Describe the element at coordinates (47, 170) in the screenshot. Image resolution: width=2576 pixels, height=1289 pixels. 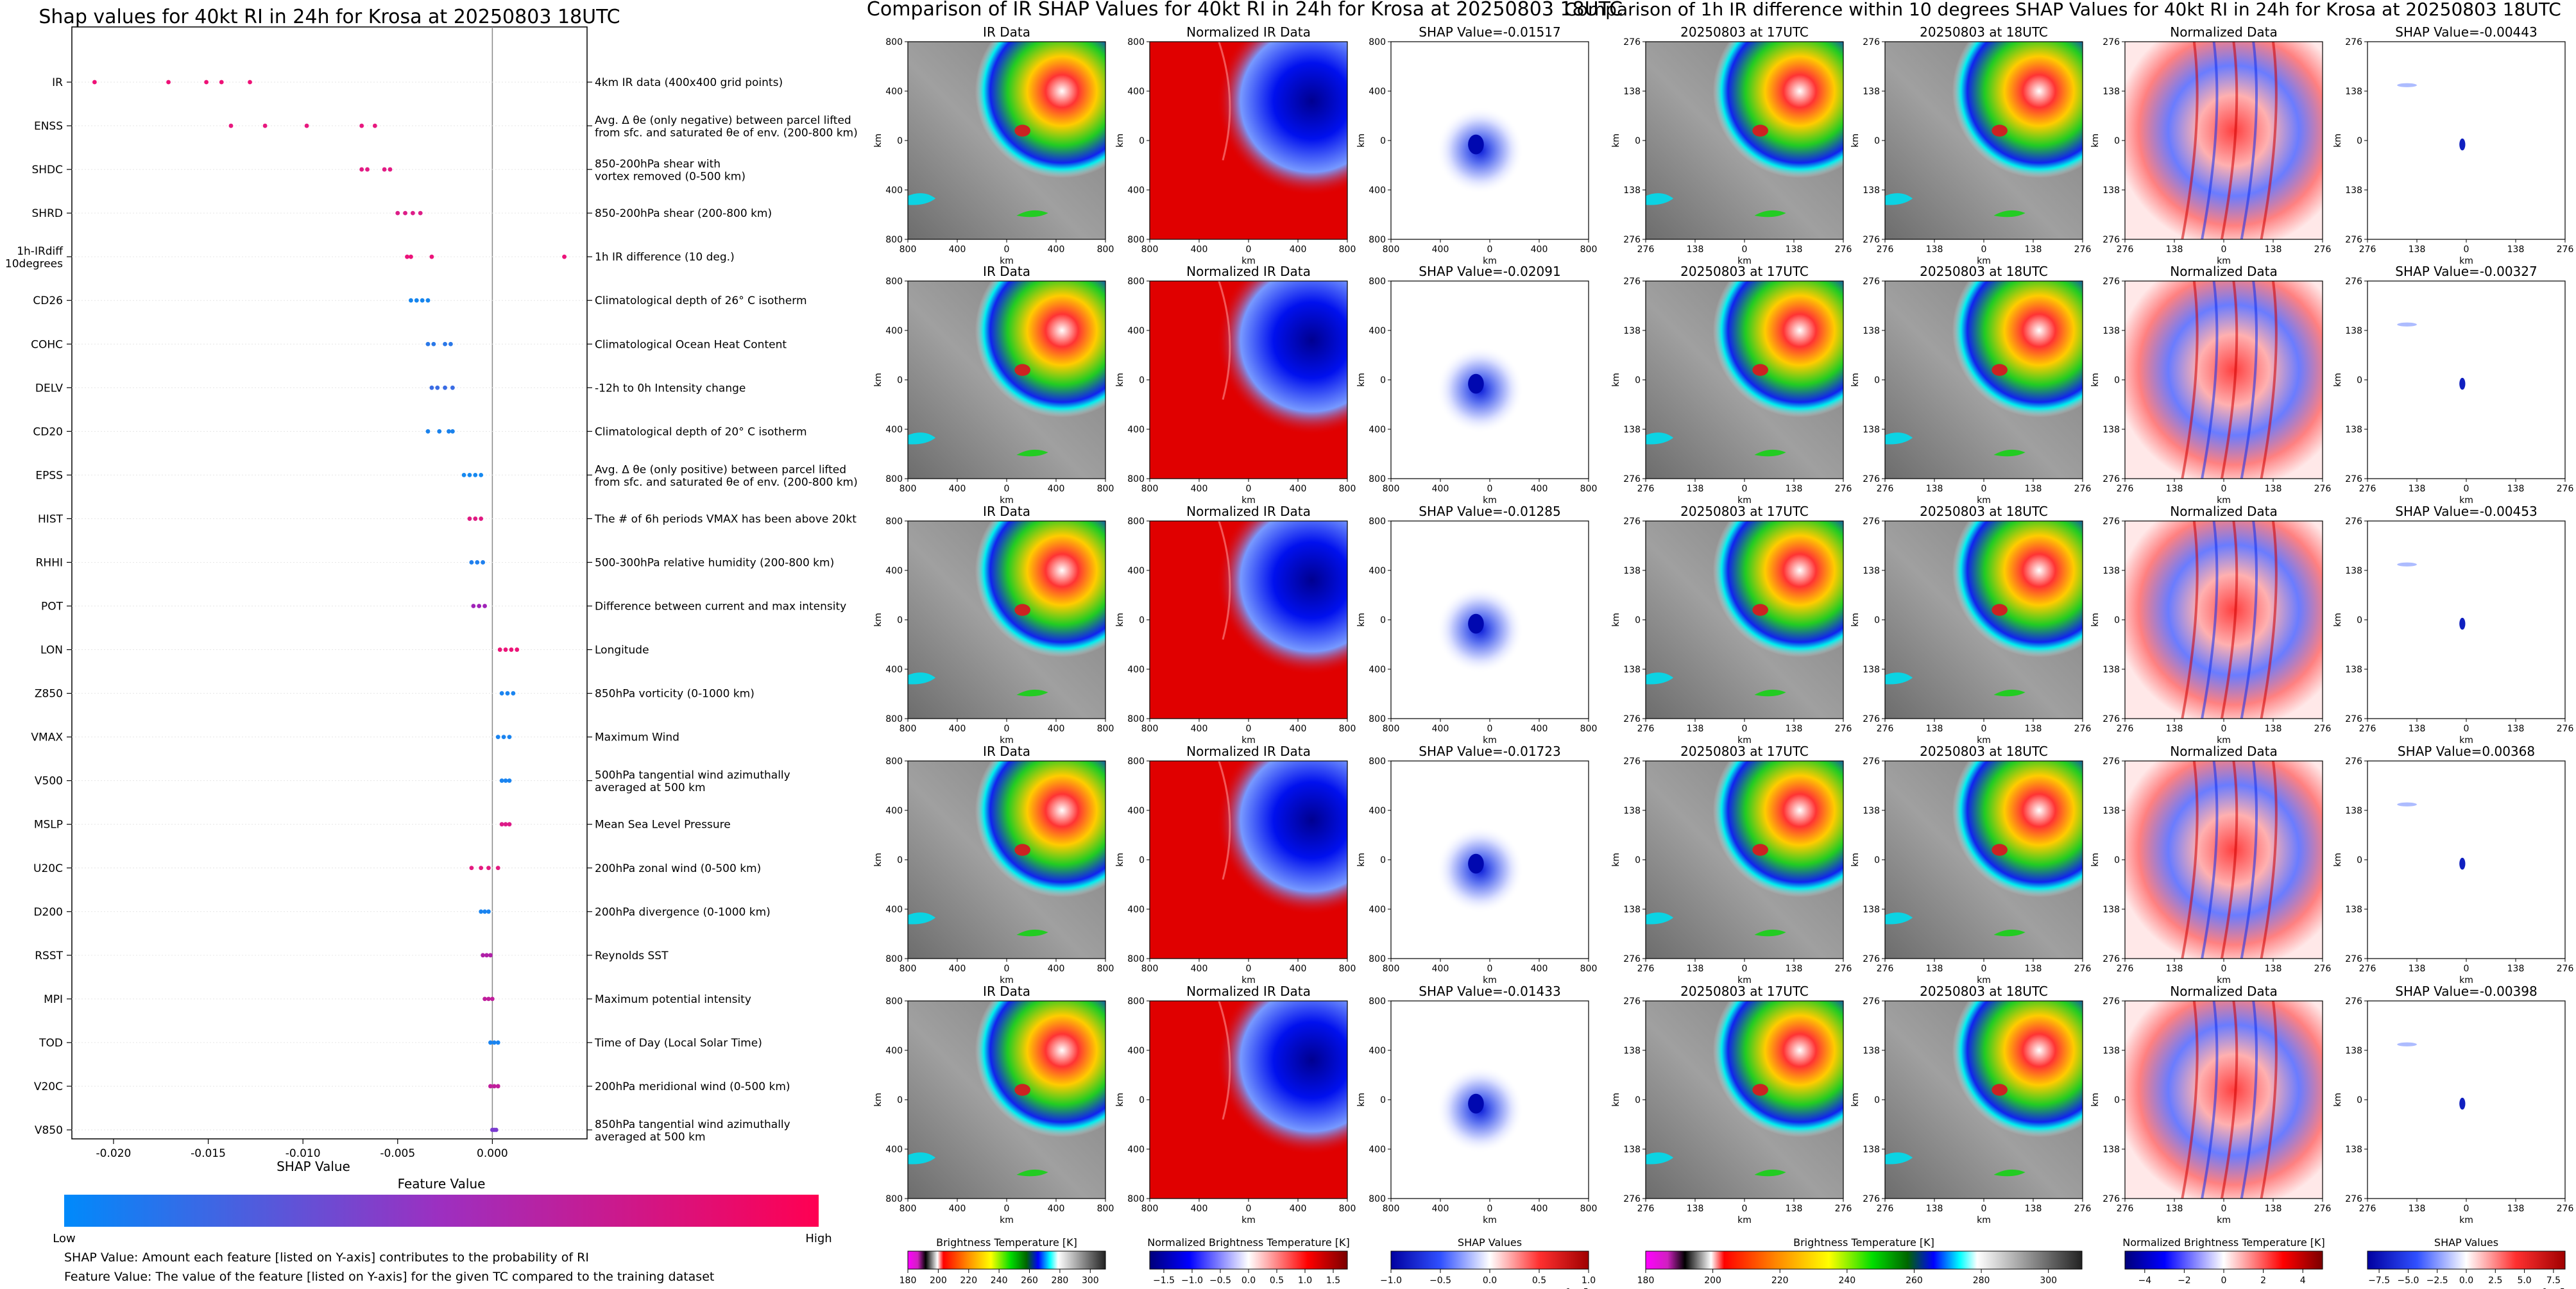
I see `feature-label: SHDC` at that location.